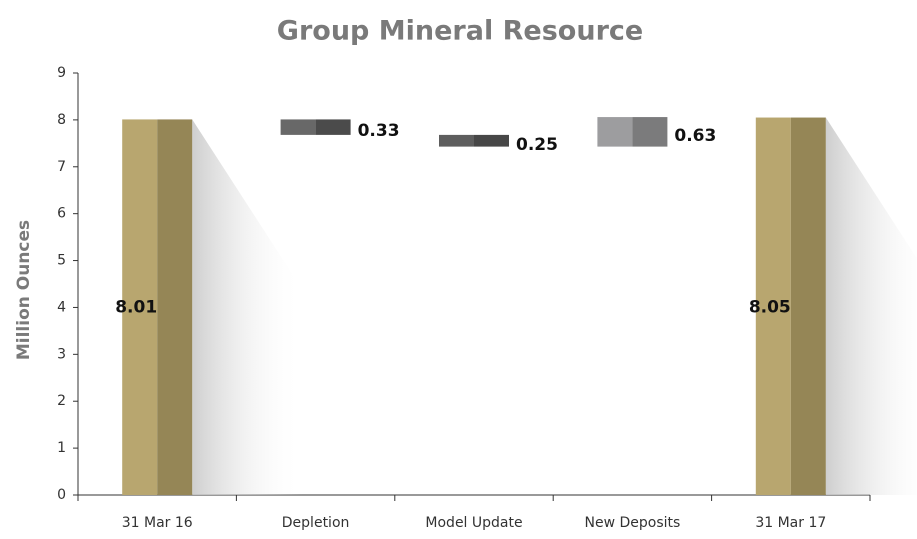 The height and width of the screenshot is (539, 917). Describe the element at coordinates (460, 31) in the screenshot. I see `chart-title: Group Mineral Resource` at that location.